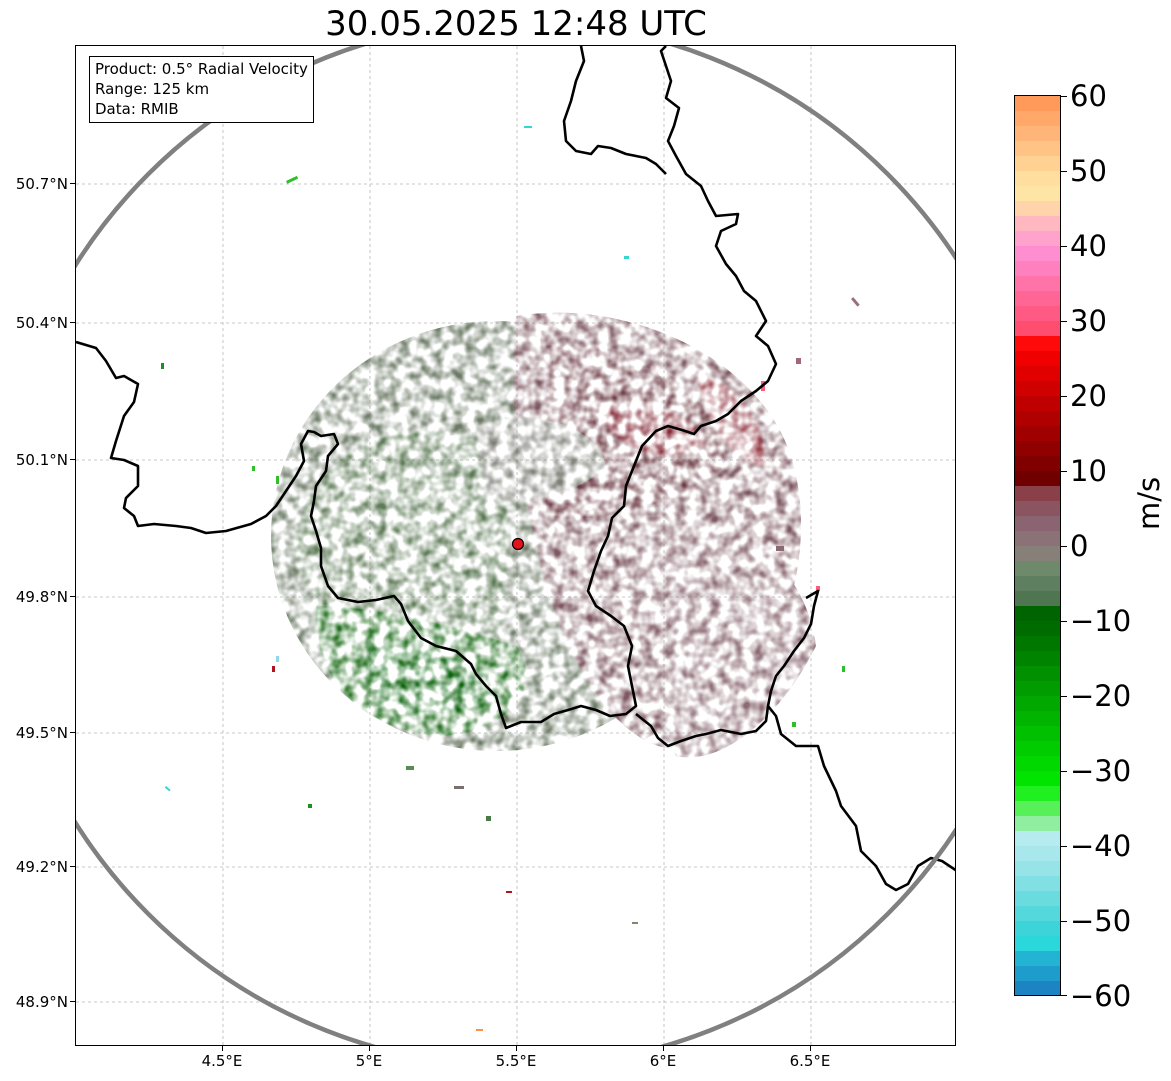 The width and height of the screenshot is (1171, 1081). What do you see at coordinates (41, 184) in the screenshot?
I see `y-tick-label: 50.7°N` at bounding box center [41, 184].